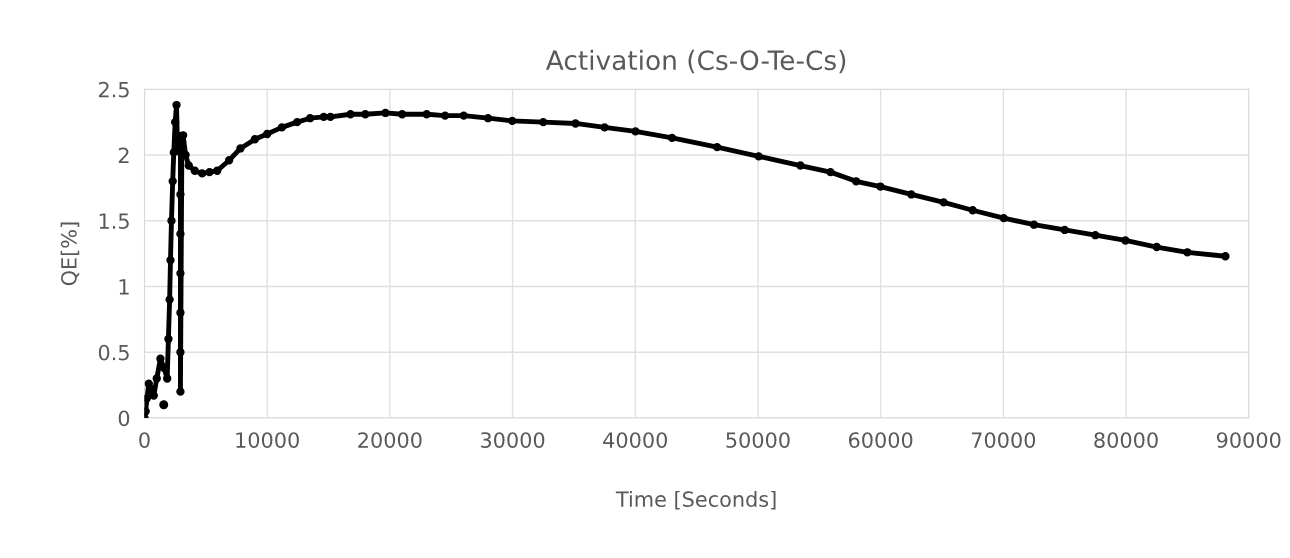 The width and height of the screenshot is (1290, 558). Describe the element at coordinates (635, 440) in the screenshot. I see `x-tick-label: 40000` at that location.